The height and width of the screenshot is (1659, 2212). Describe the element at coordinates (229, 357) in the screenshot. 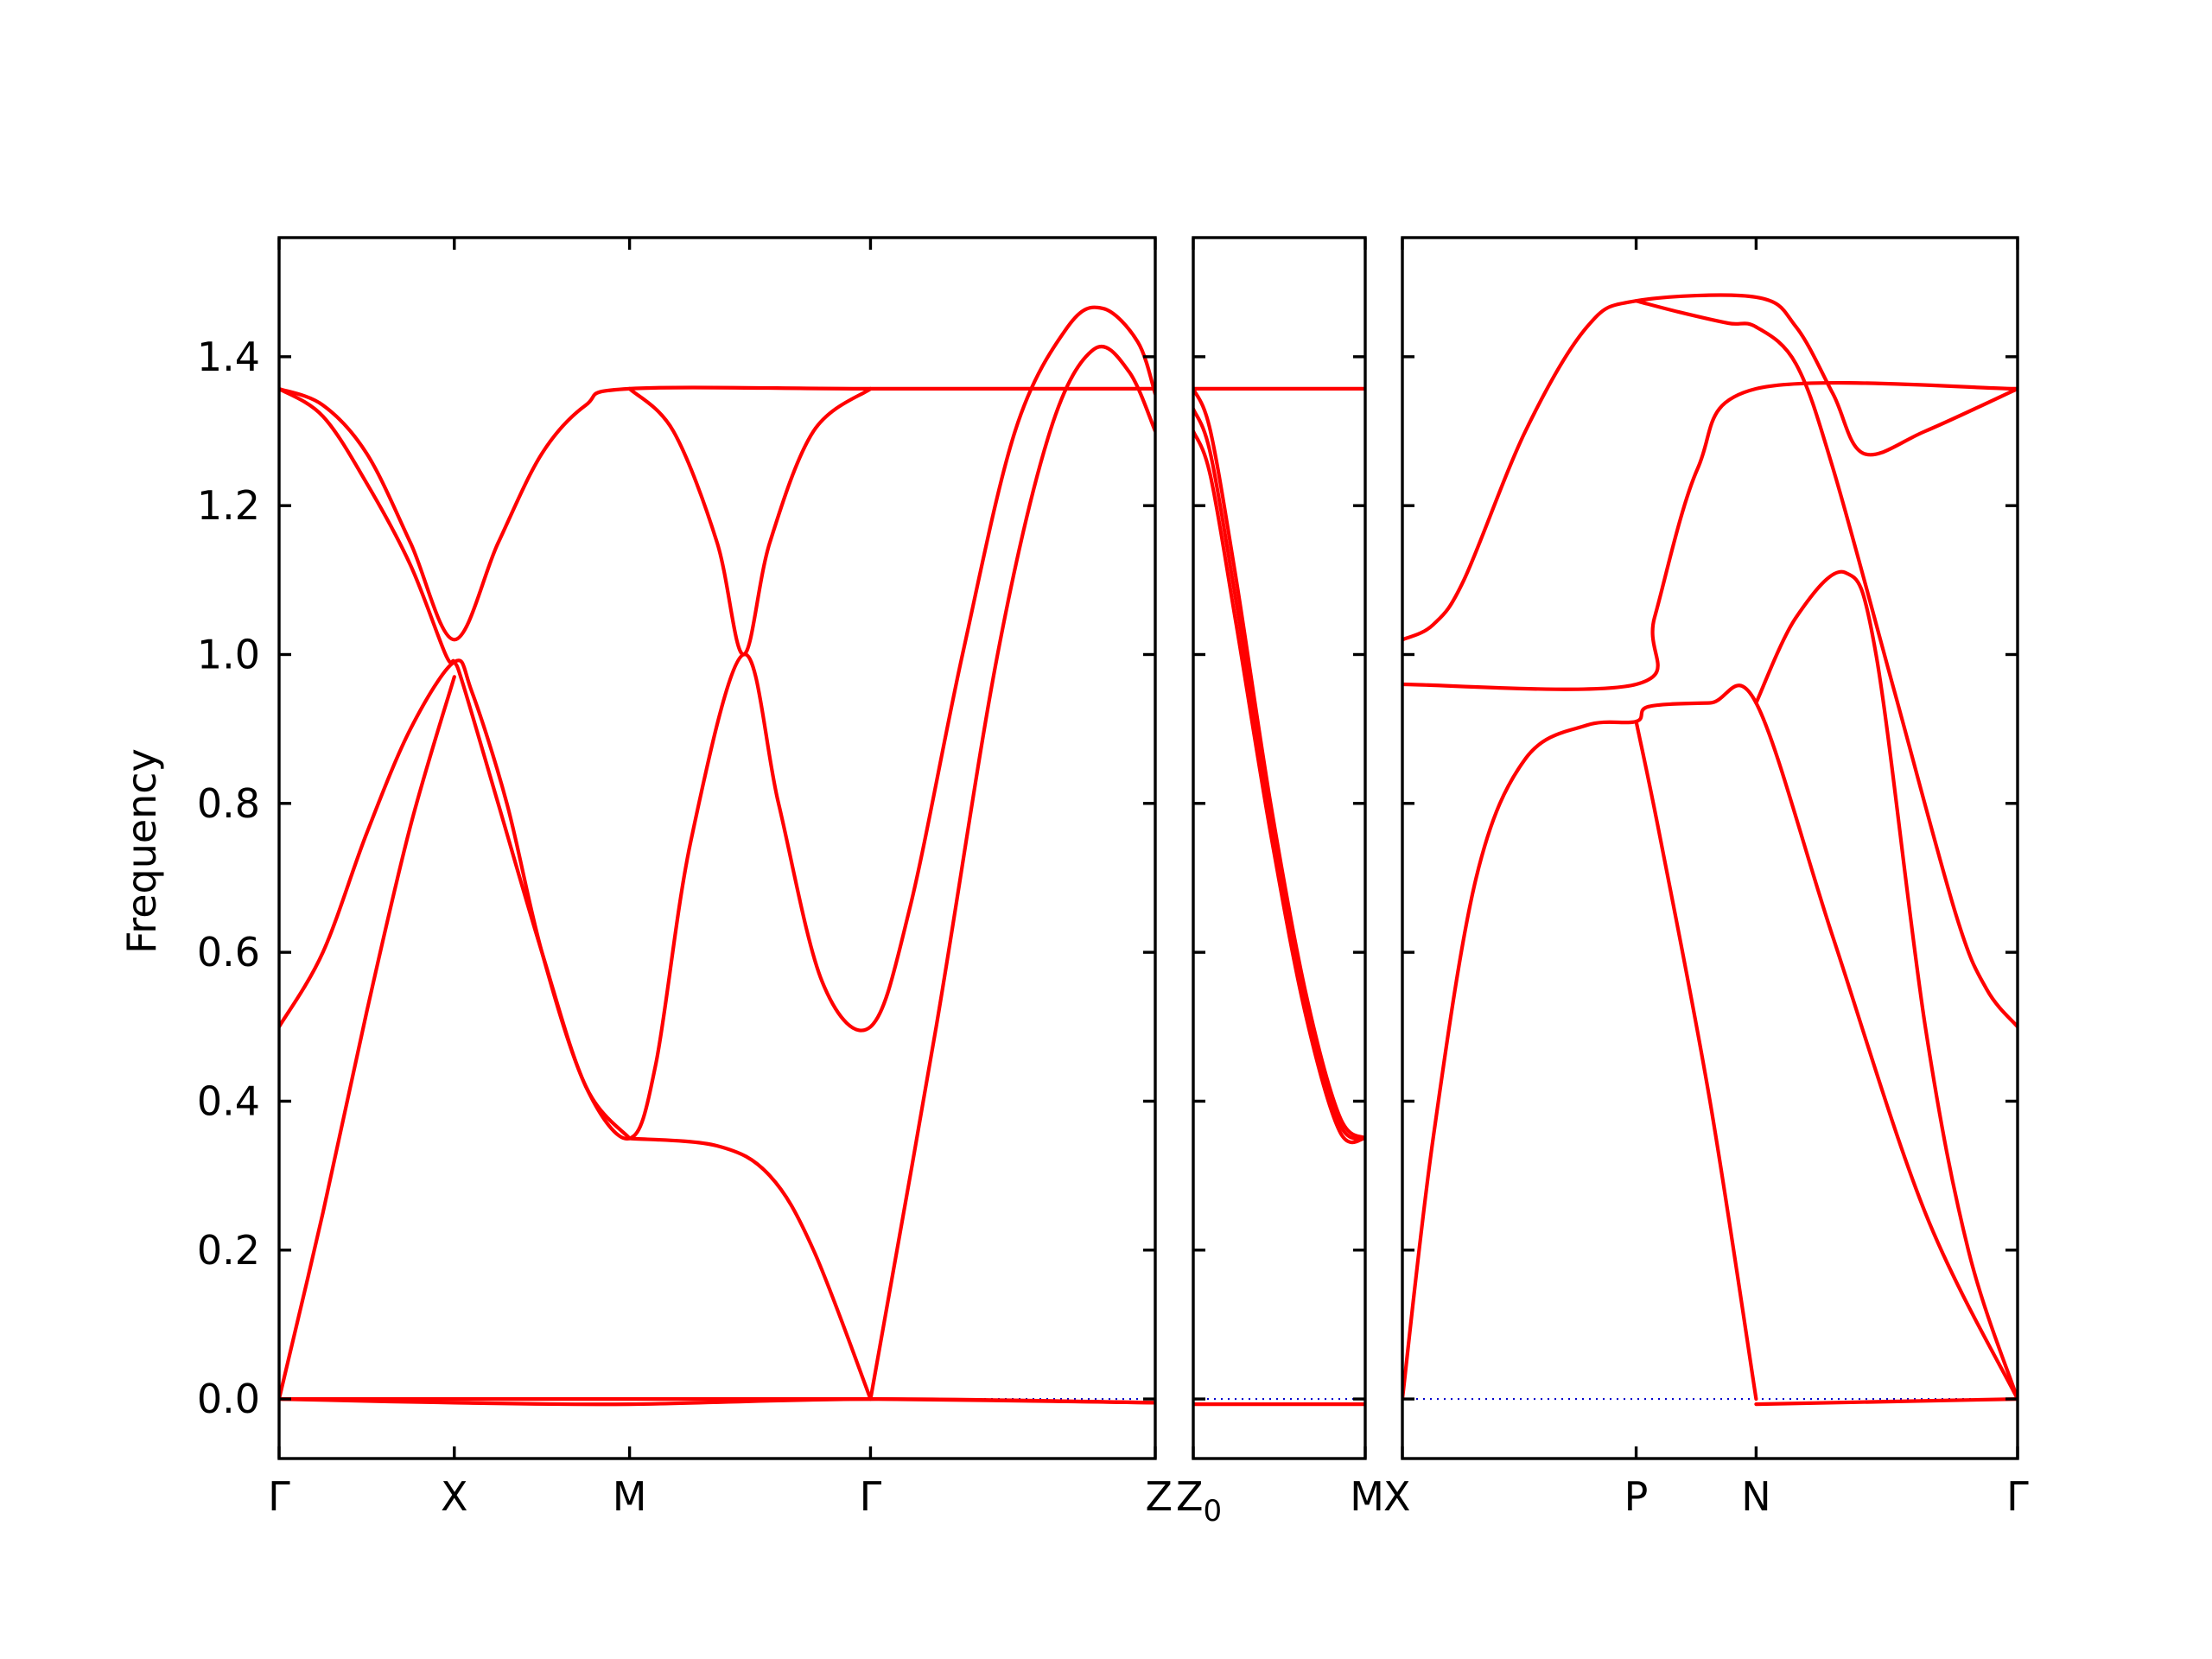

I see `y-tick-label: 1.4` at that location.